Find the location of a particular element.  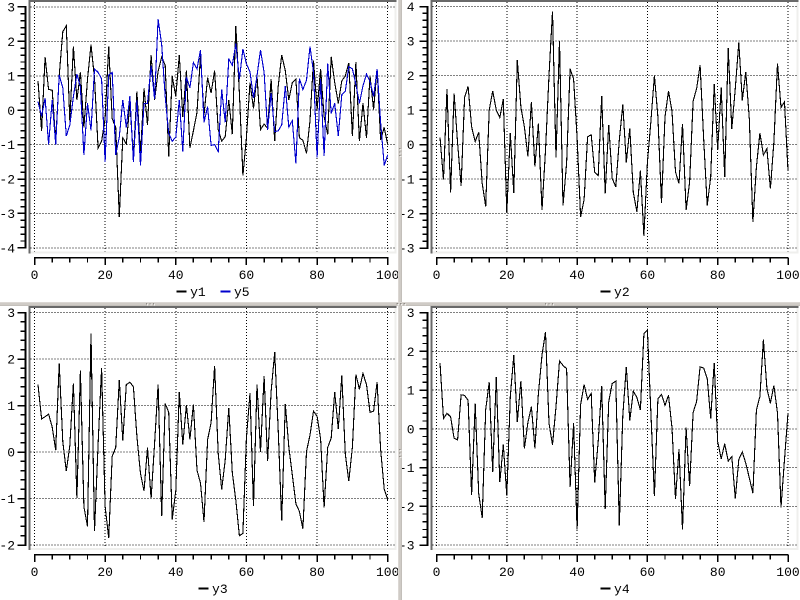

svg-text: y5 is located at coordinates (242, 292).